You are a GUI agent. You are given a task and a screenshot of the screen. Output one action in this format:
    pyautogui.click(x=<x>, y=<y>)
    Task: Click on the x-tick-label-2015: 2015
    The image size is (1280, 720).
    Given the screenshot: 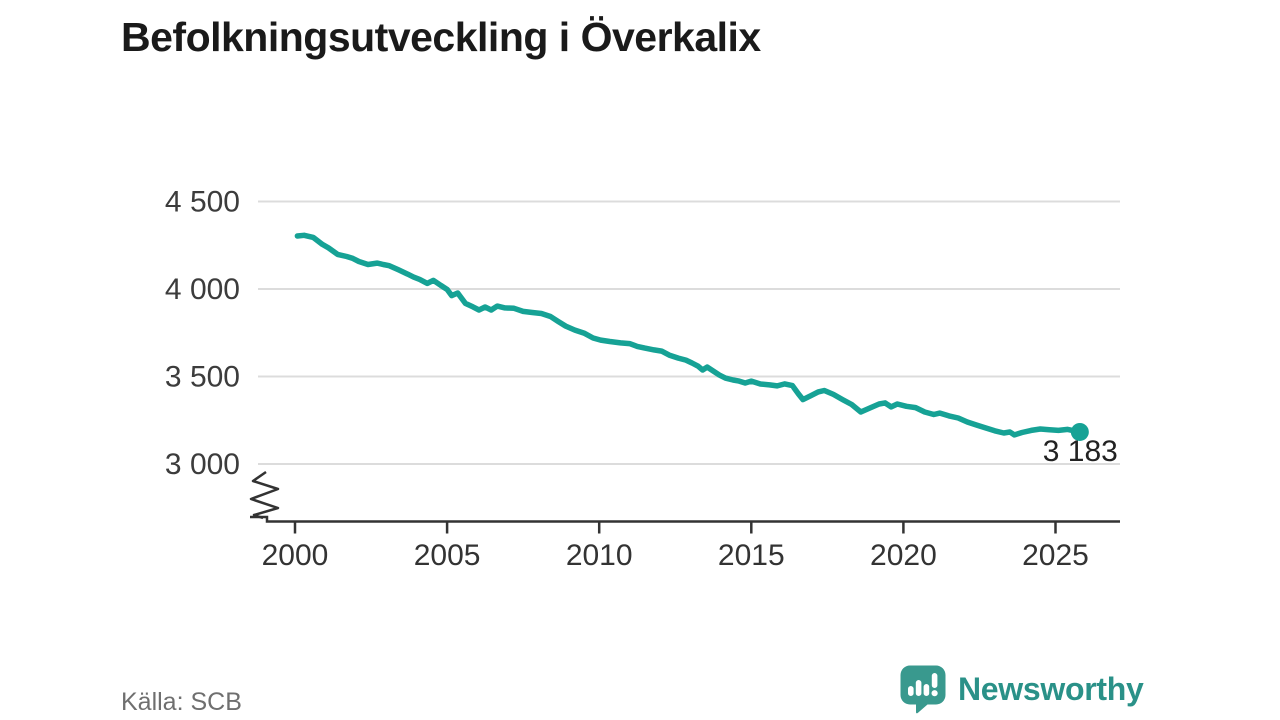 What is the action you would take?
    pyautogui.click(x=751, y=555)
    